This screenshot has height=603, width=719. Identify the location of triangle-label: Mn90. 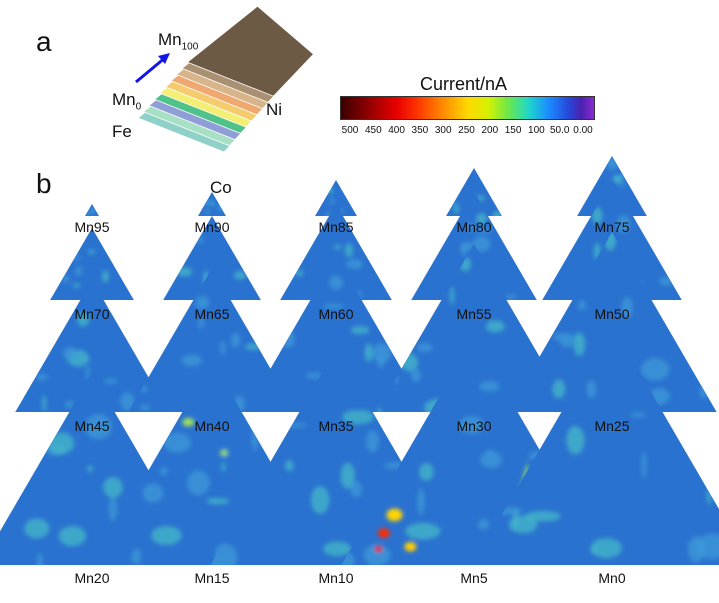
(212, 227).